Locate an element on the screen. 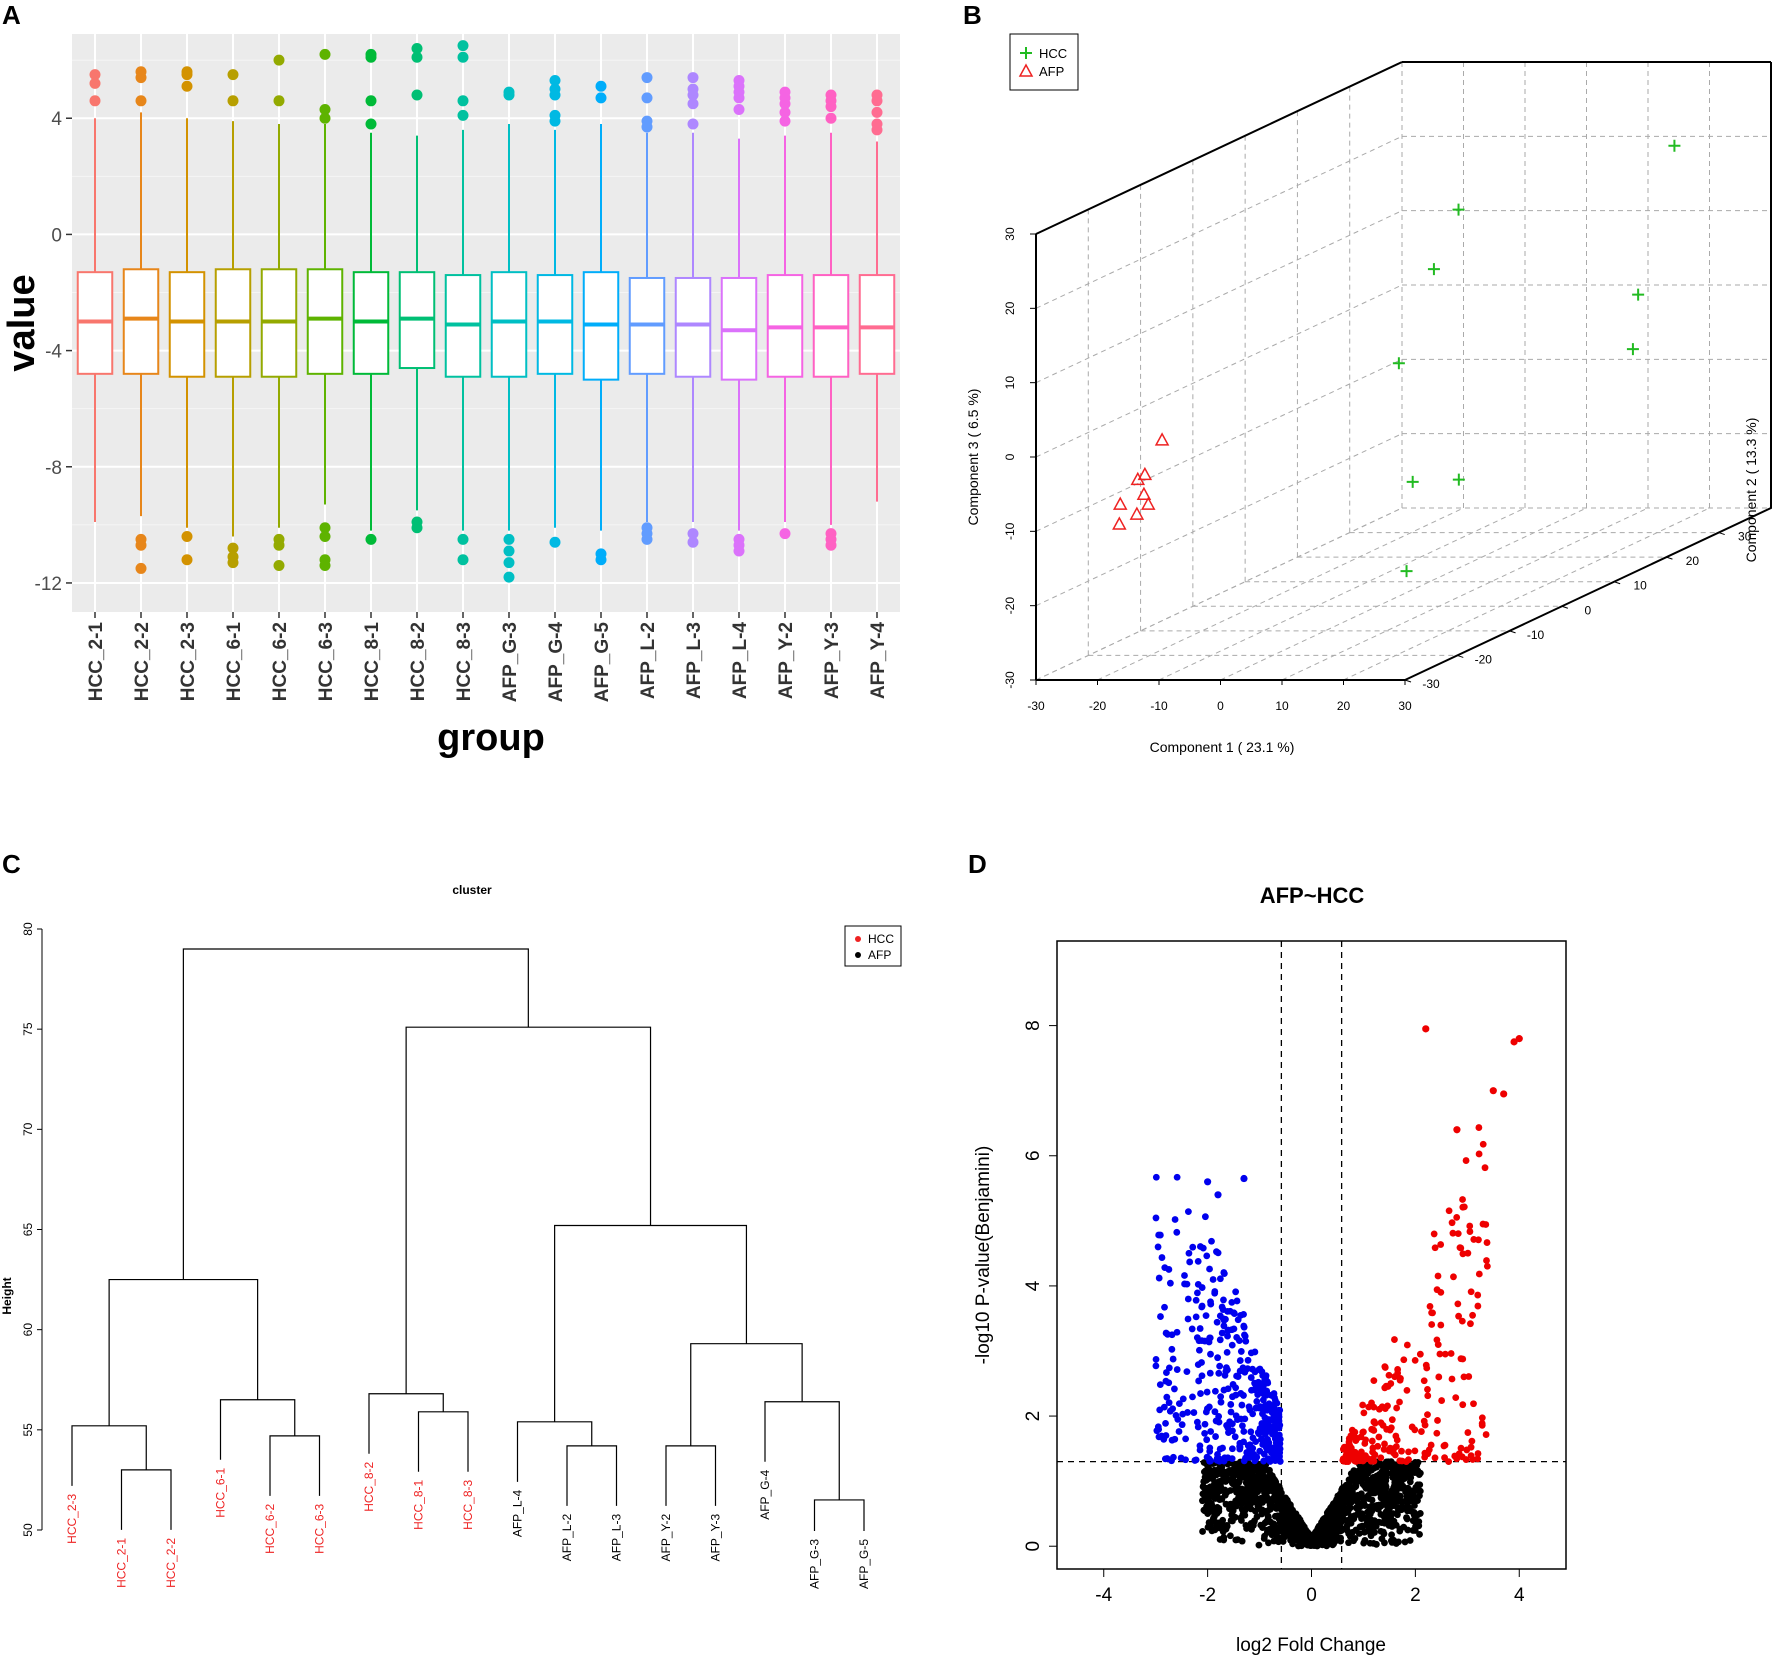 The width and height of the screenshot is (1772, 1663). panel-b-legend: HCC AFP is located at coordinates (1044, 62).